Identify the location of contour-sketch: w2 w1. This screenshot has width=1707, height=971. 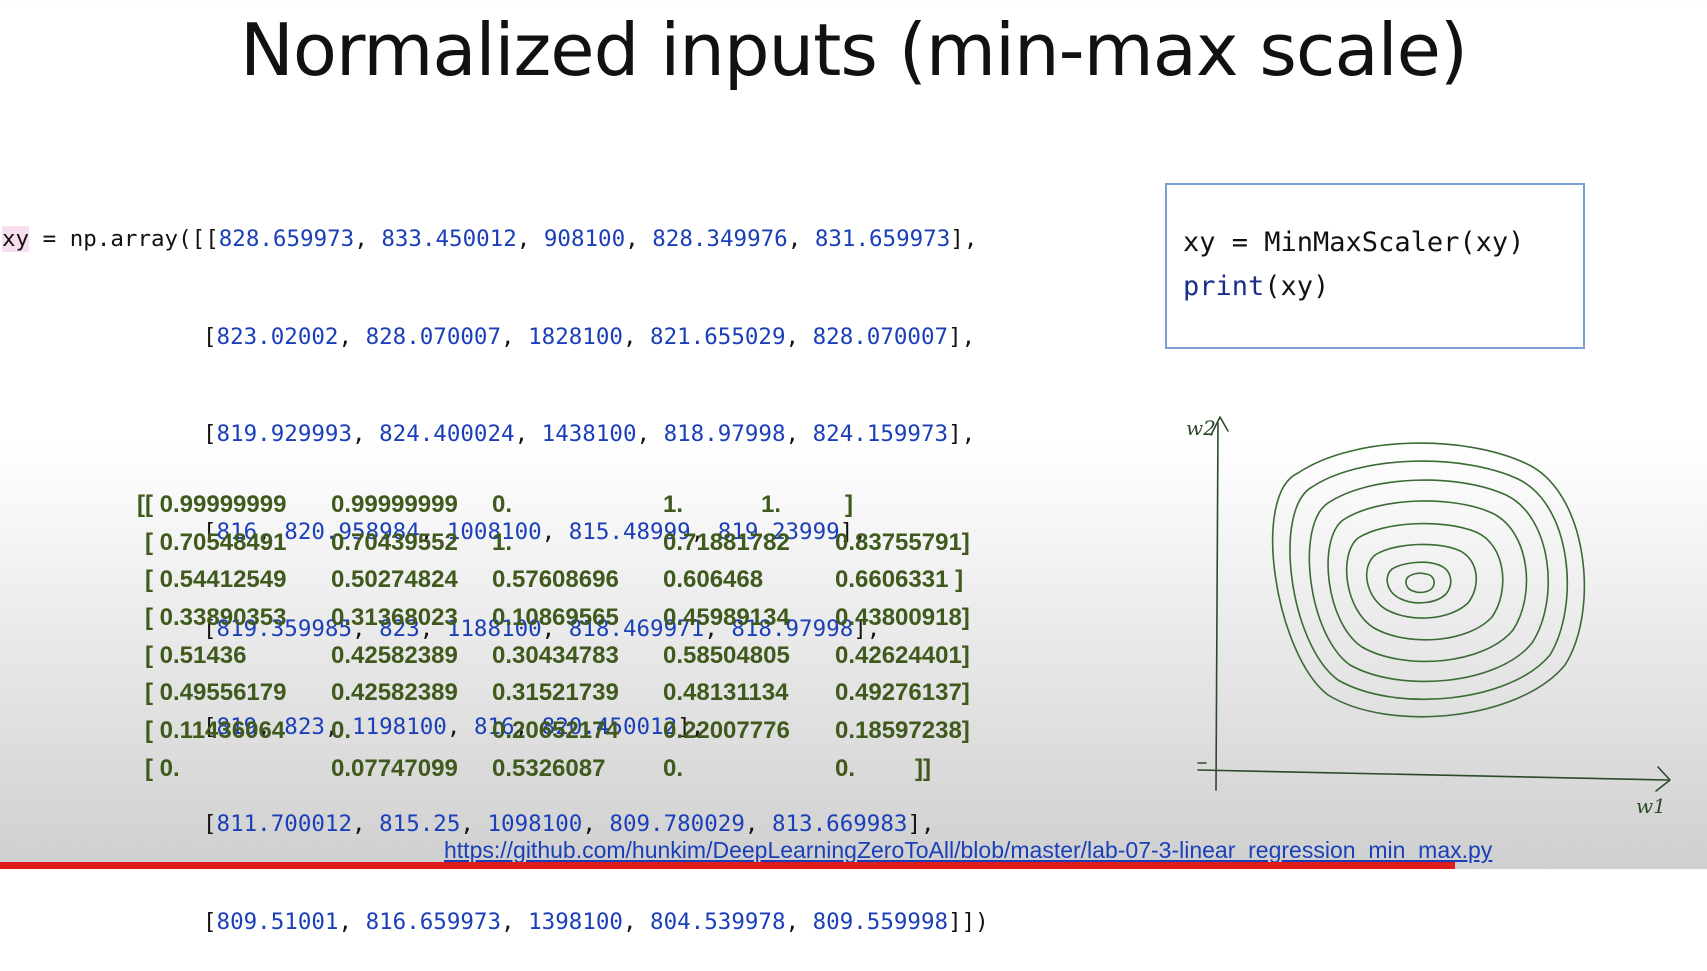
(1428, 617).